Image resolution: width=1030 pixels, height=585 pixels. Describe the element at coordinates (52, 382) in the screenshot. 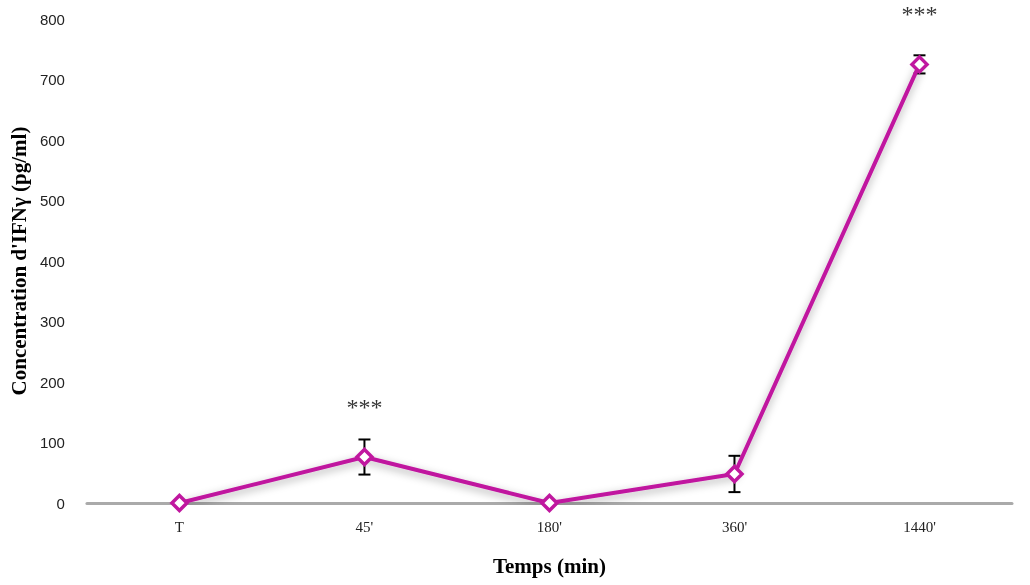

I see `y-tick-label: 200` at that location.